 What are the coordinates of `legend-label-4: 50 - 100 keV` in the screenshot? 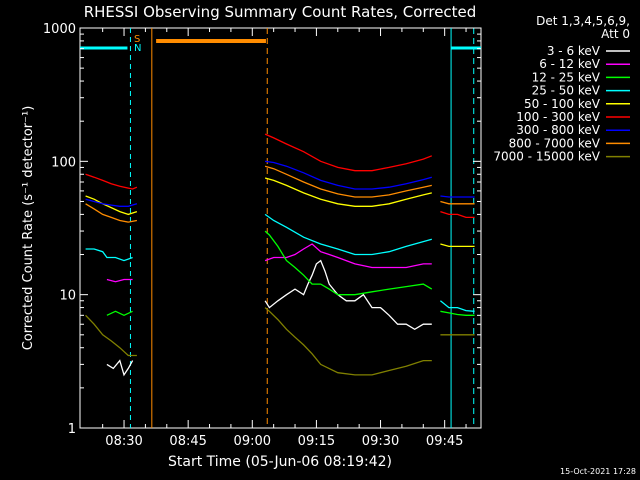 It's located at (562, 104).